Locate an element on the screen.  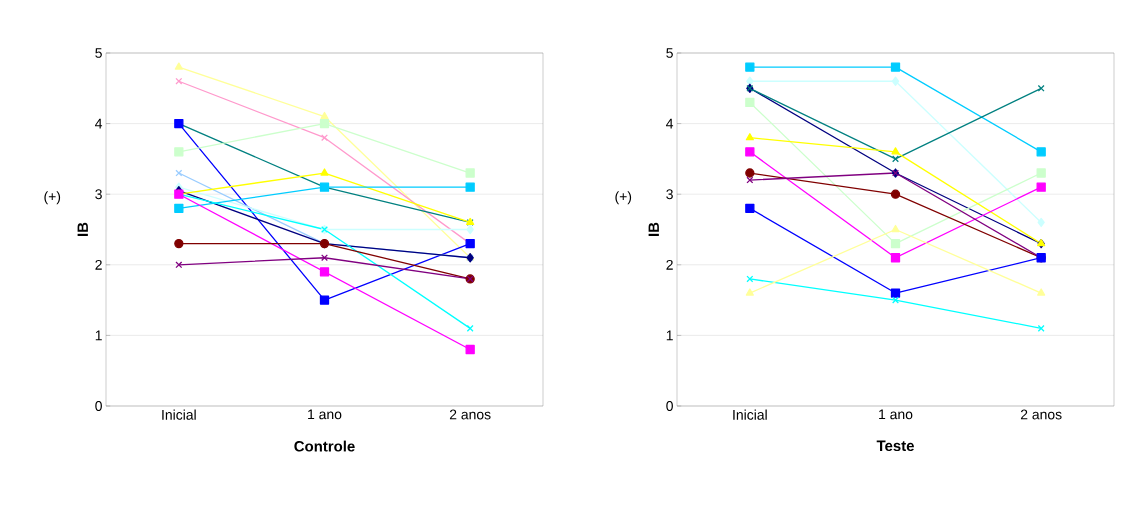
x-axis-title: Controle is located at coordinates (324, 446).